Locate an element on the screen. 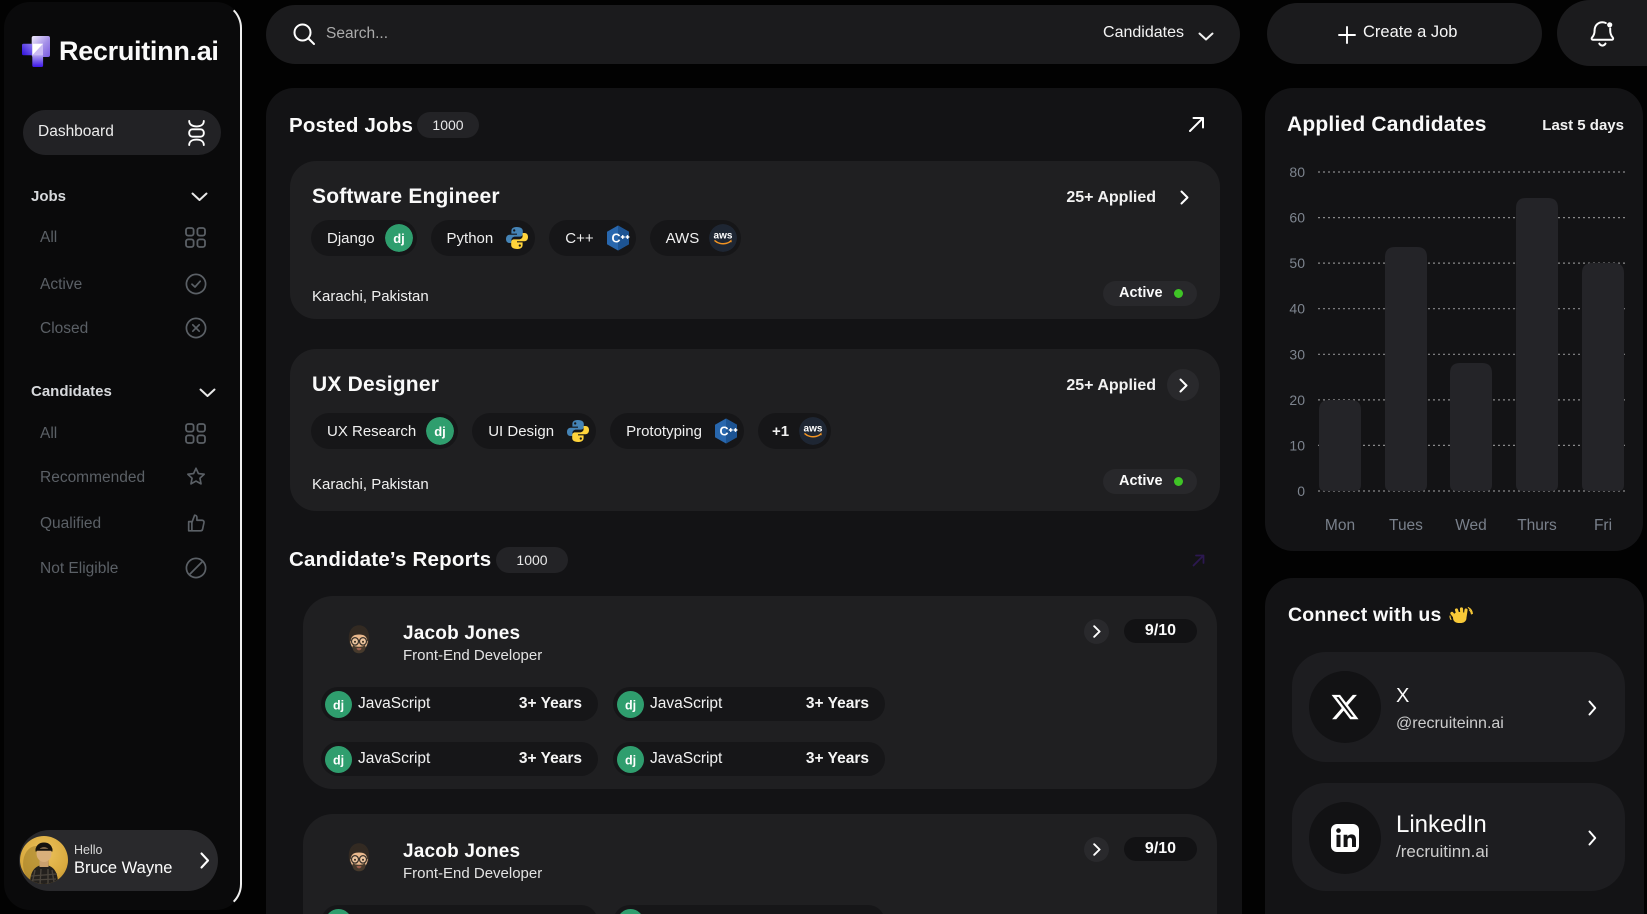 This screenshot has height=914, width=1647. svg-text: 30 is located at coordinates (1297, 354).